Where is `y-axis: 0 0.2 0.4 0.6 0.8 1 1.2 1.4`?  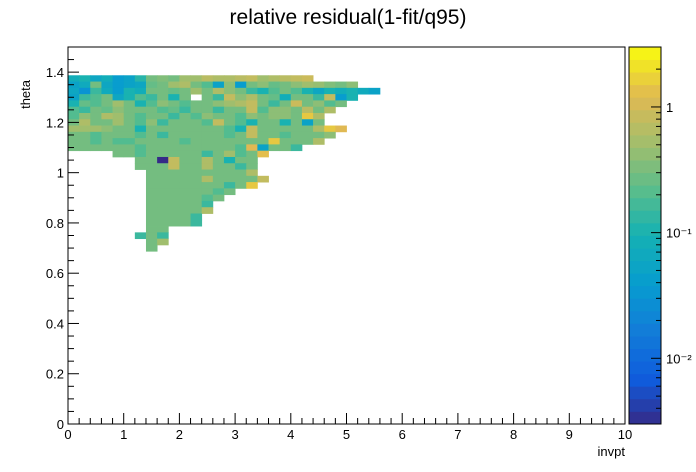
y-axis: 0 0.2 0.4 0.6 0.8 1 1.2 1.4 is located at coordinates (62, 239).